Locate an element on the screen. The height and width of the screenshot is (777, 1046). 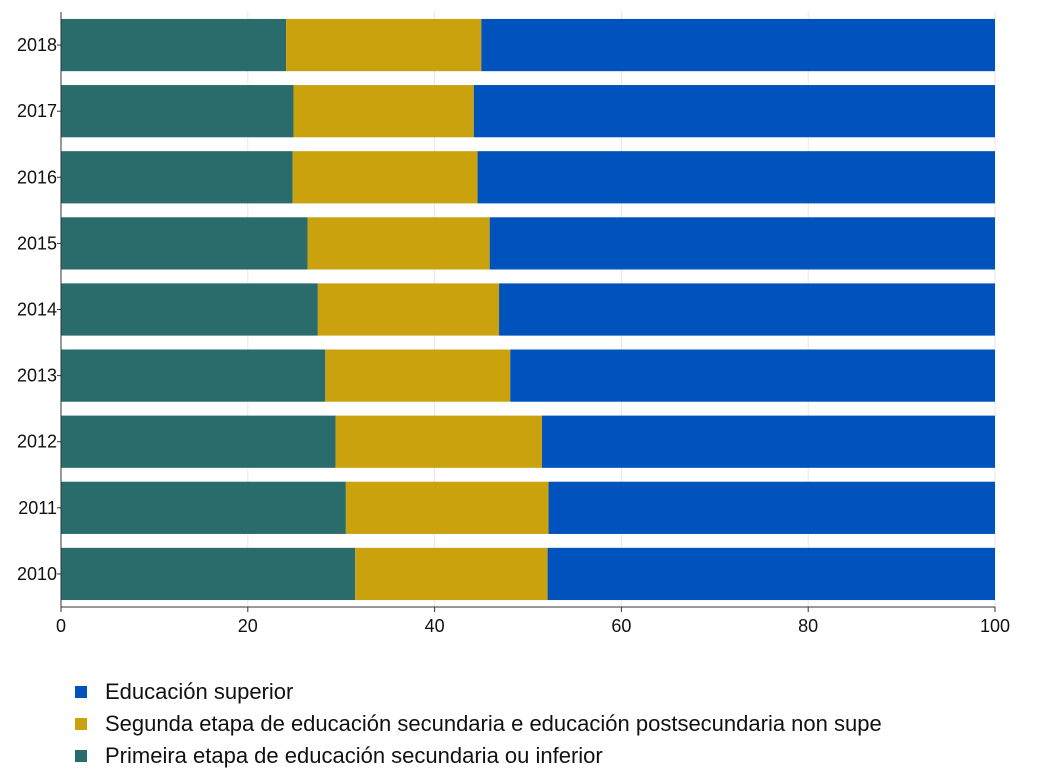
y-tick-label-2012: 2012 is located at coordinates (37, 442).